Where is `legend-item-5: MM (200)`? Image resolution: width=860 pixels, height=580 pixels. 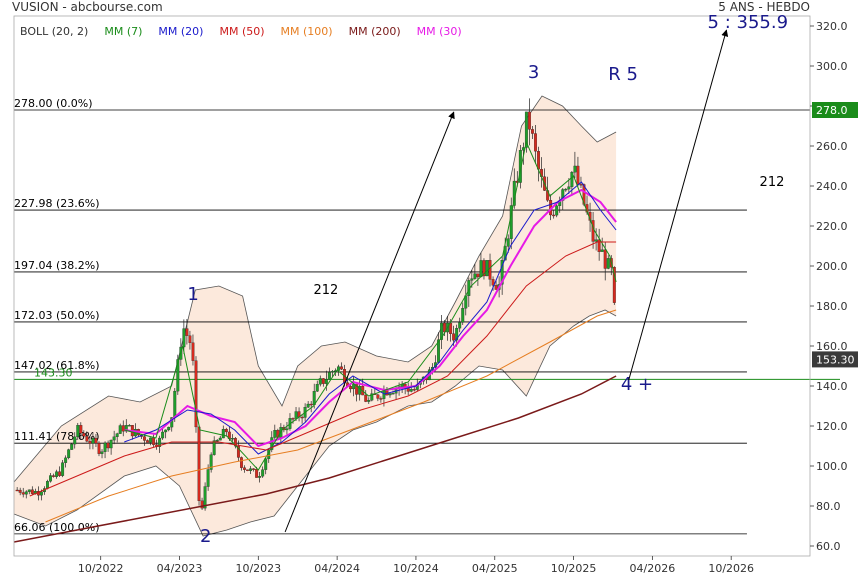
legend-item-5: MM (200) is located at coordinates (375, 31).